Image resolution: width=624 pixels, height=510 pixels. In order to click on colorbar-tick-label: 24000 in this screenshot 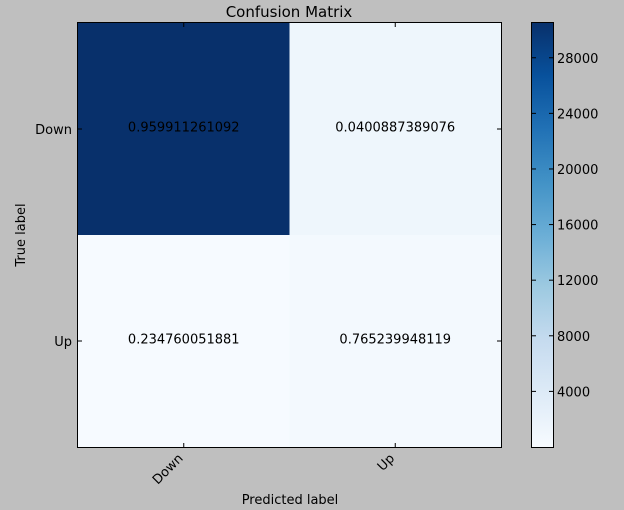, I will do `click(577, 114)`.